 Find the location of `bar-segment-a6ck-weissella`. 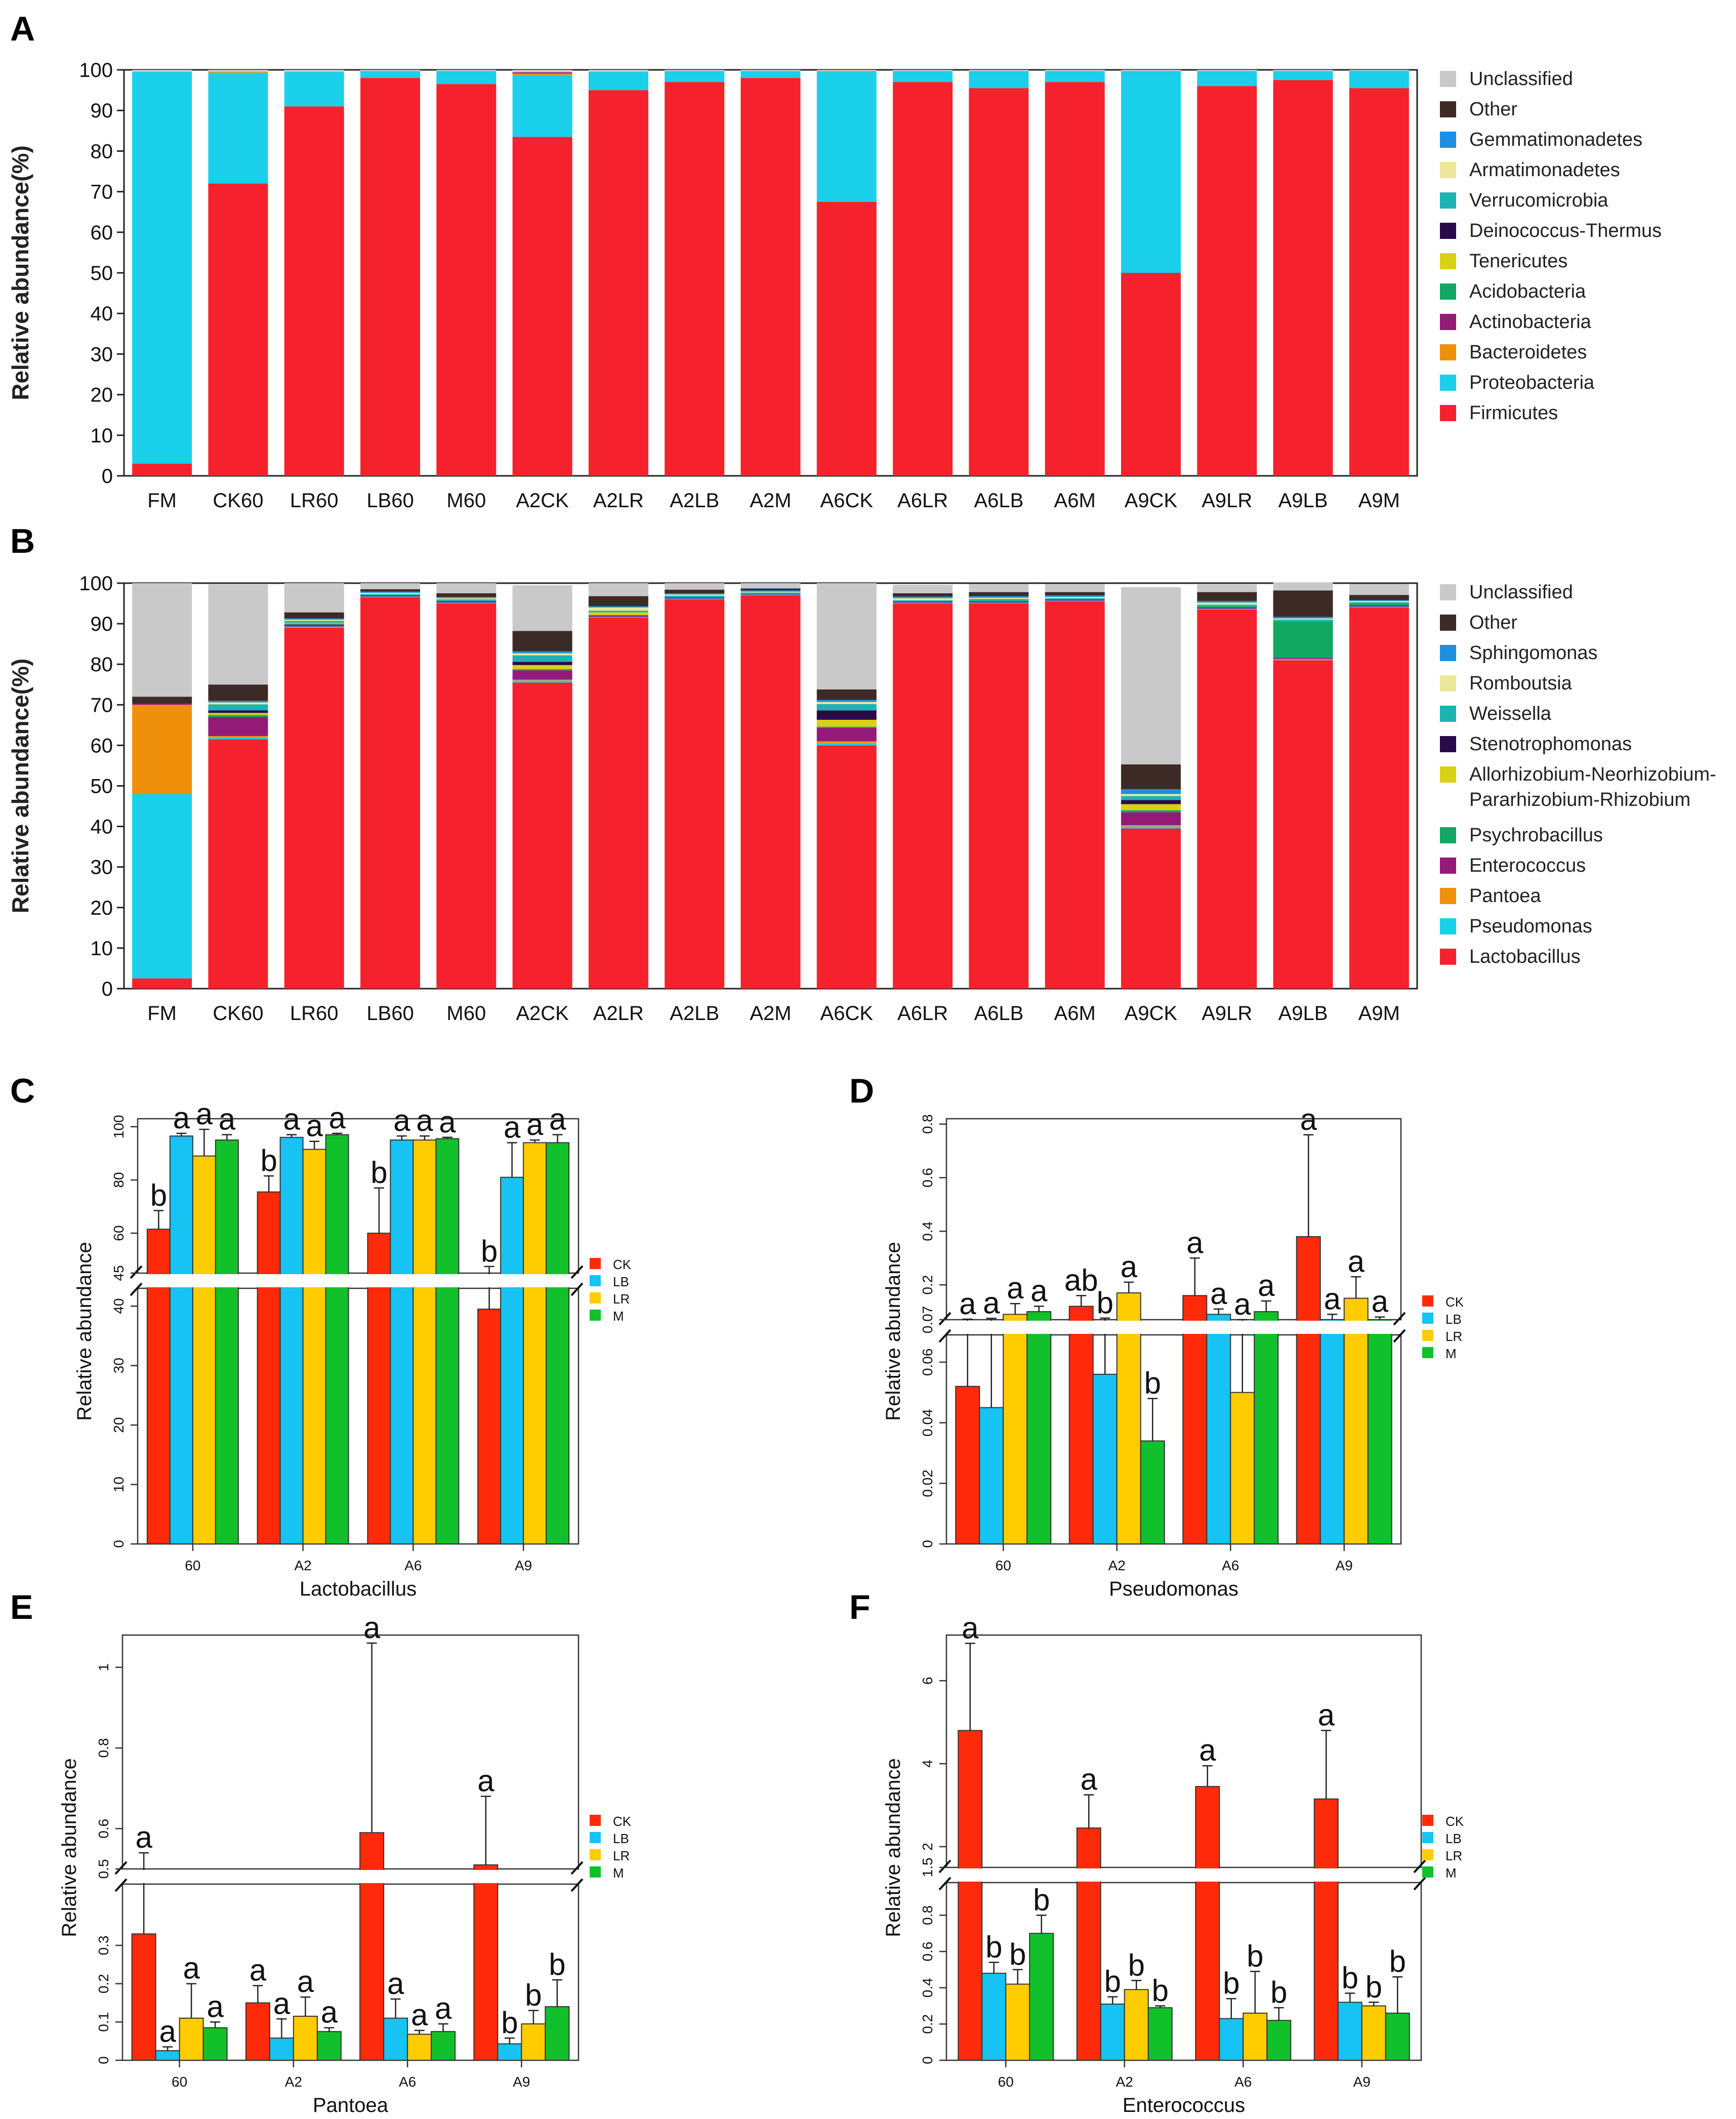

bar-segment-a6ck-weissella is located at coordinates (846, 707).